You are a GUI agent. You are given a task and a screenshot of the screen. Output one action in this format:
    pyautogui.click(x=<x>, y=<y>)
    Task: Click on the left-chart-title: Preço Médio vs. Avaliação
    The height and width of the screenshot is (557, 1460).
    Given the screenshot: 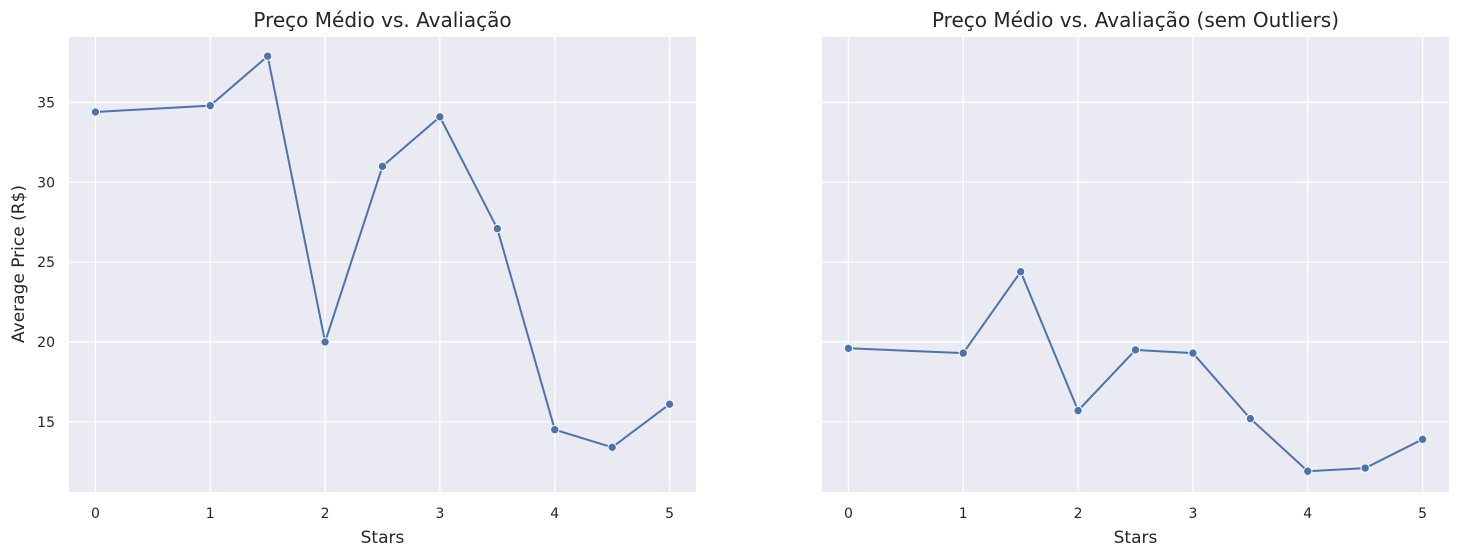 What is the action you would take?
    pyautogui.click(x=382, y=20)
    